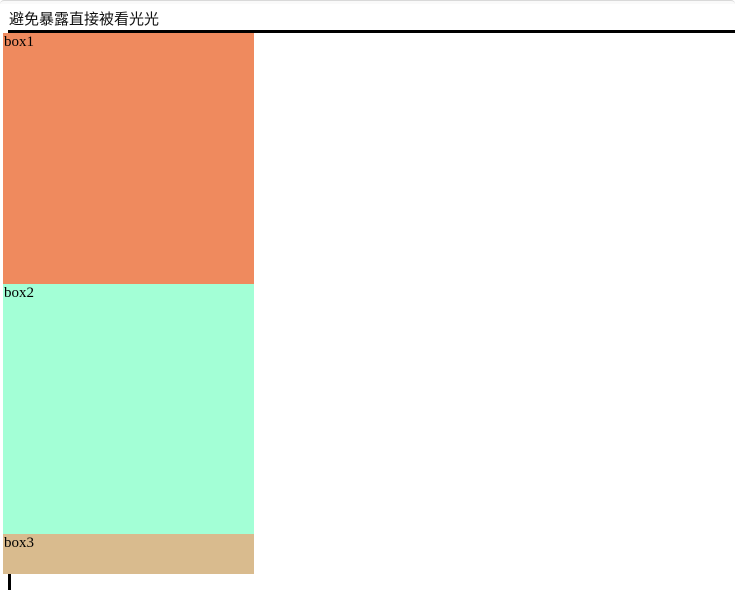 Image resolution: width=735 pixels, height=590 pixels. I want to click on box-2-label: box2, so click(19, 293).